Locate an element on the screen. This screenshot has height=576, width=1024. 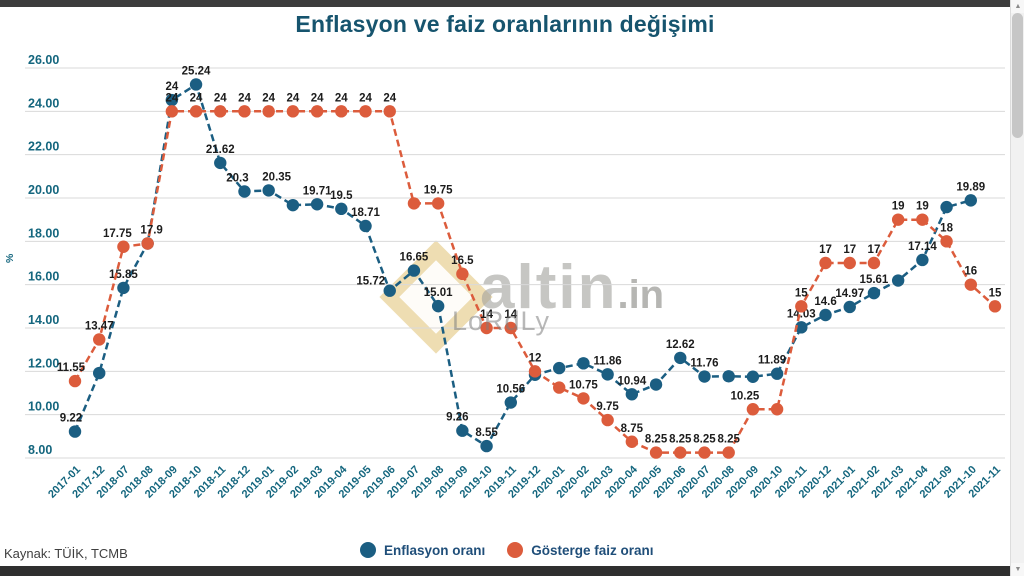
top-letterbox-bar is located at coordinates (505, 3).